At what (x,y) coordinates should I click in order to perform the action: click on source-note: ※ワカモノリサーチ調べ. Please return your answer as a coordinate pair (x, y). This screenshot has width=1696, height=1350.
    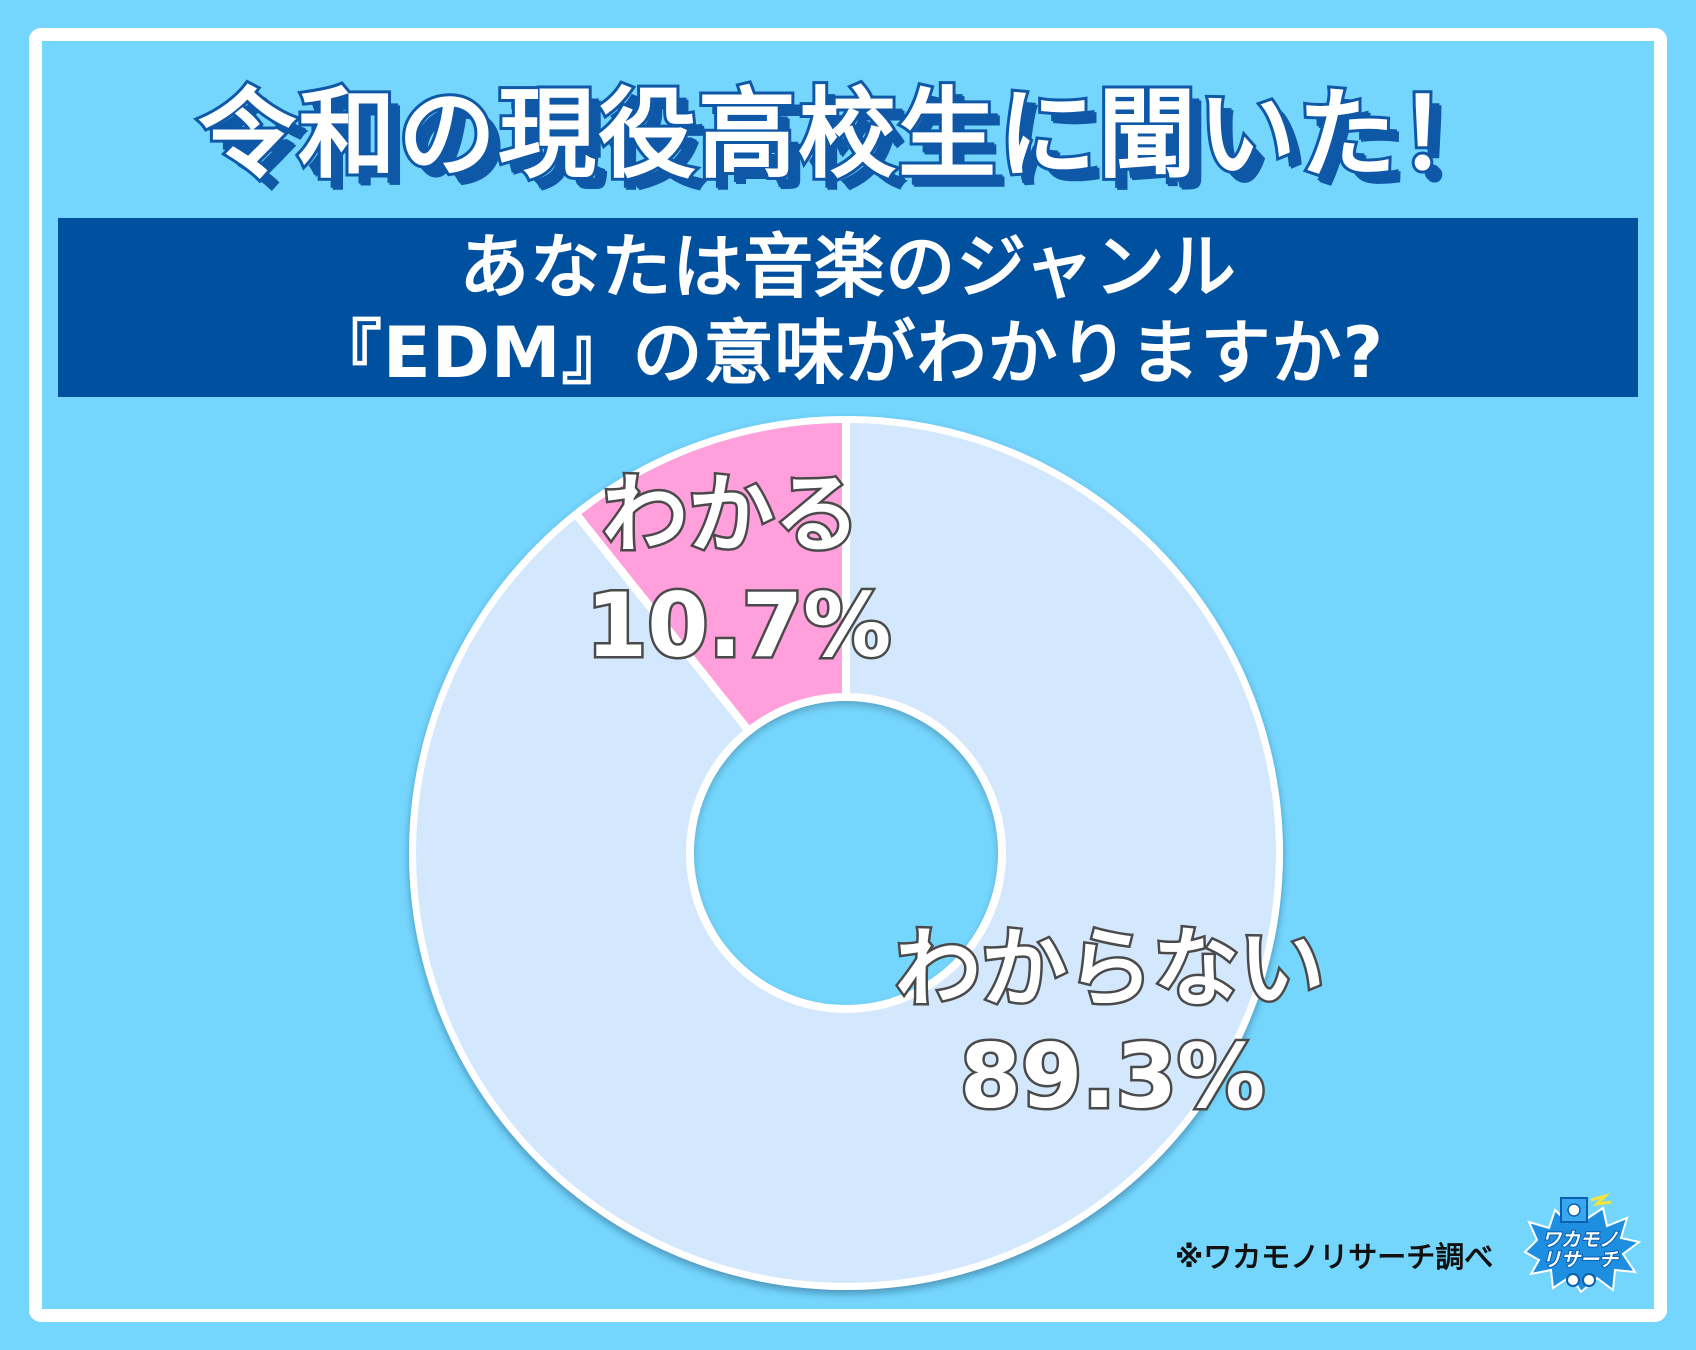
    Looking at the image, I should click on (1334, 1257).